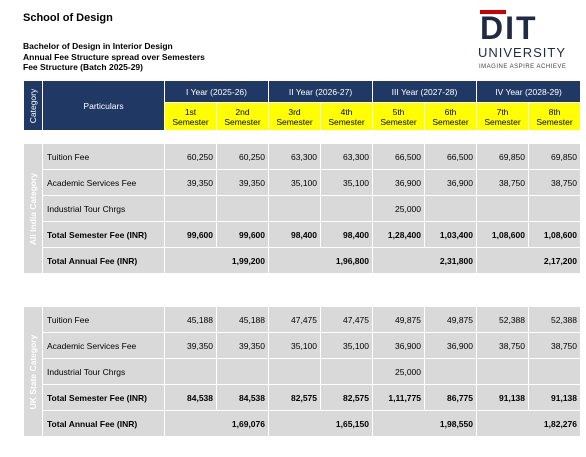 The image size is (586, 457). What do you see at coordinates (522, 52) in the screenshot?
I see `logo-university-text: UNIVERSITY` at bounding box center [522, 52].